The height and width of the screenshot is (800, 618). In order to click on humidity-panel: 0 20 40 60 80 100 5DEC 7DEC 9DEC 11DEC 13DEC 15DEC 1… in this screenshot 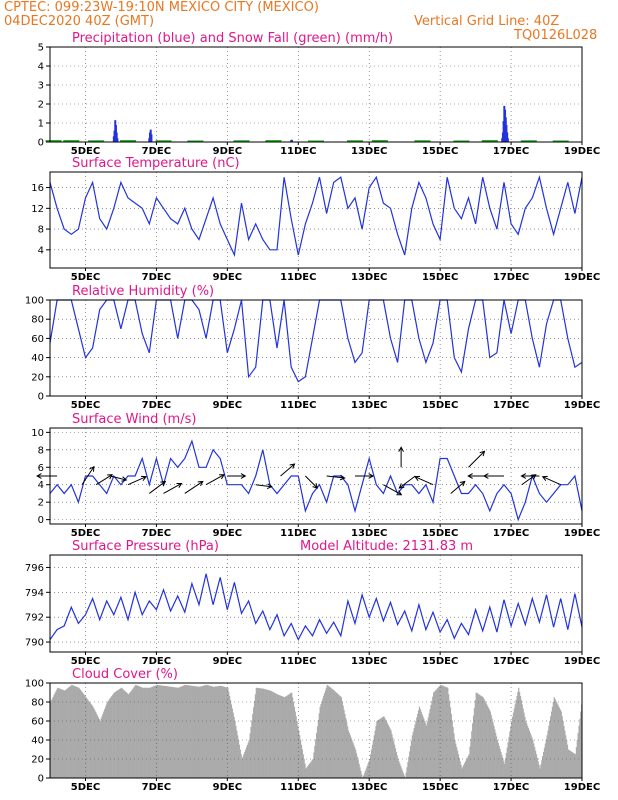, I will do `click(312, 347)`.